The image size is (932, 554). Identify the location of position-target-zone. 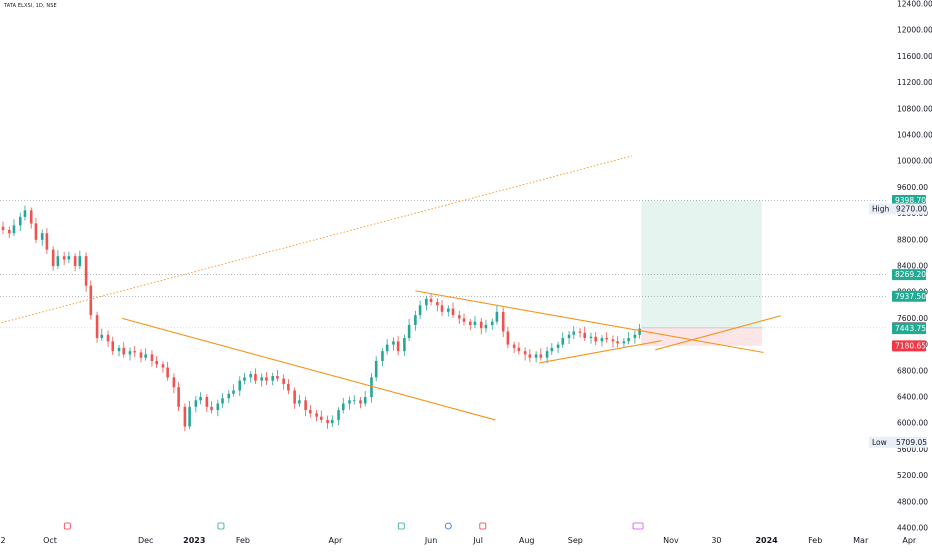
(701, 264).